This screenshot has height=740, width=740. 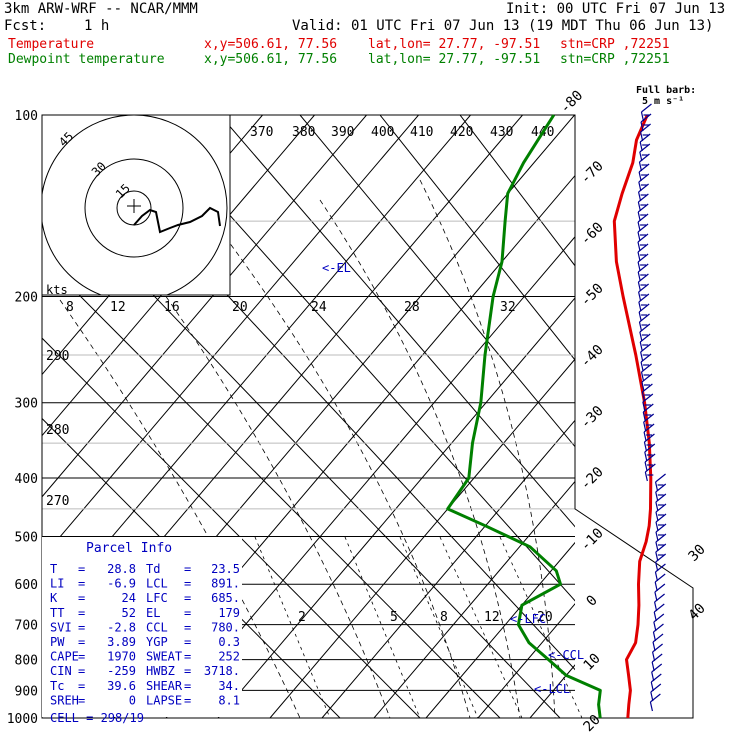 What do you see at coordinates (508, 307) in the screenshot?
I see `speed-tick: 32` at bounding box center [508, 307].